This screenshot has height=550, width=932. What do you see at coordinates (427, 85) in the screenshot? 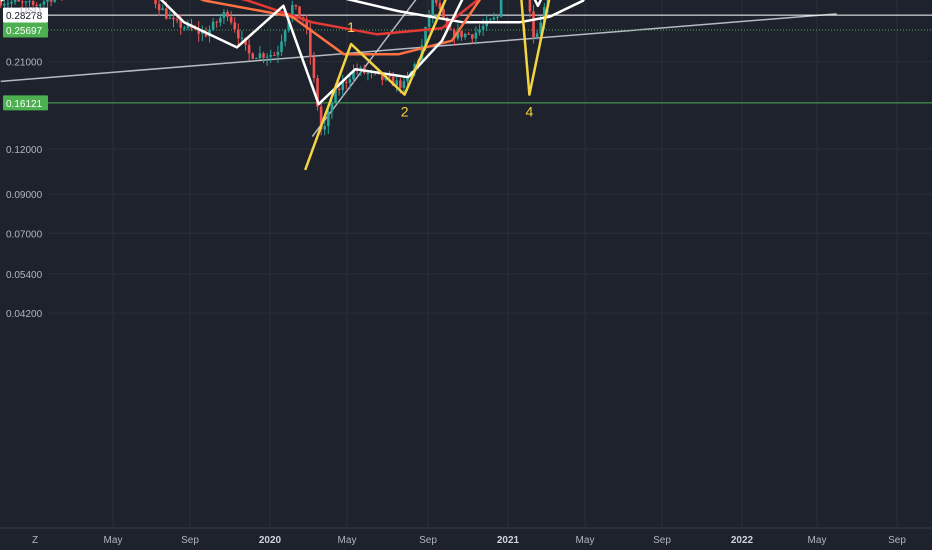
I see `elliott-wave` at bounding box center [427, 85].